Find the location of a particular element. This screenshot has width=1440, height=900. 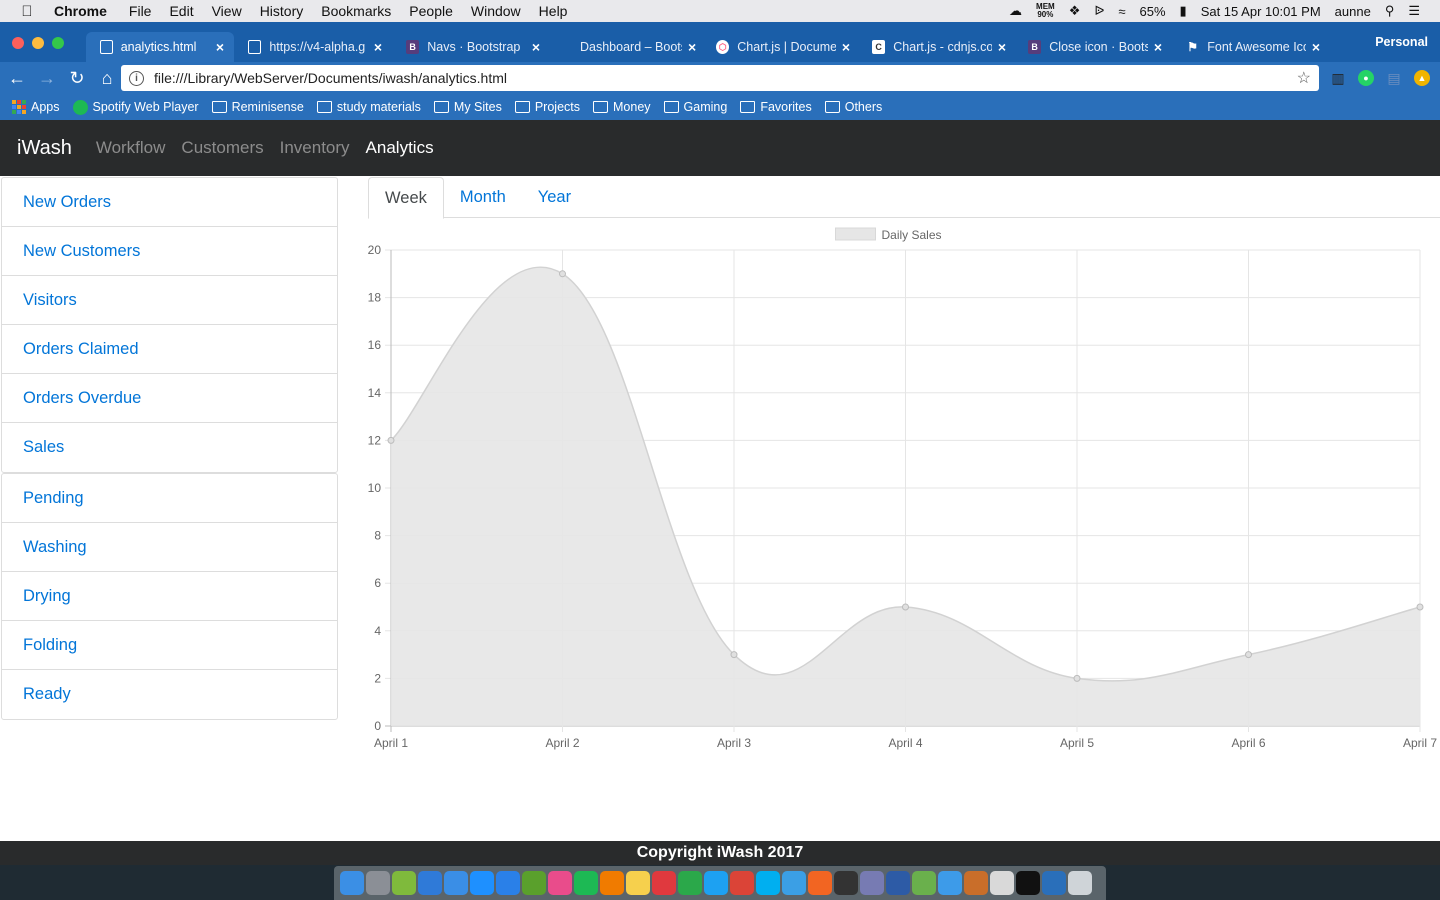

menu-edit: Edit is located at coordinates (181, 11).